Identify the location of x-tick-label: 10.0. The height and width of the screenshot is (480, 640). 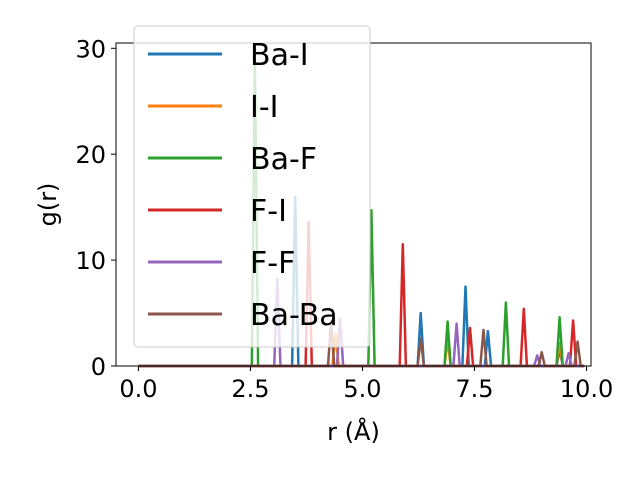
(586, 389).